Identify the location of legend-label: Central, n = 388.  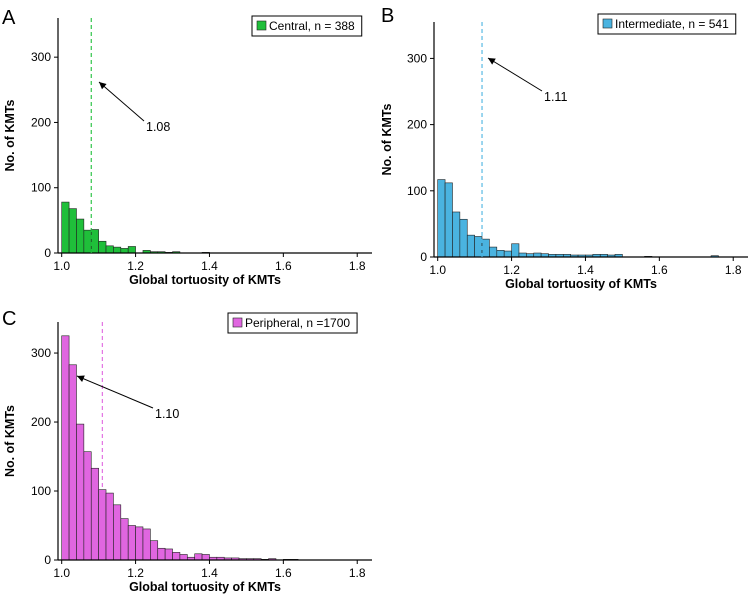
(312, 26).